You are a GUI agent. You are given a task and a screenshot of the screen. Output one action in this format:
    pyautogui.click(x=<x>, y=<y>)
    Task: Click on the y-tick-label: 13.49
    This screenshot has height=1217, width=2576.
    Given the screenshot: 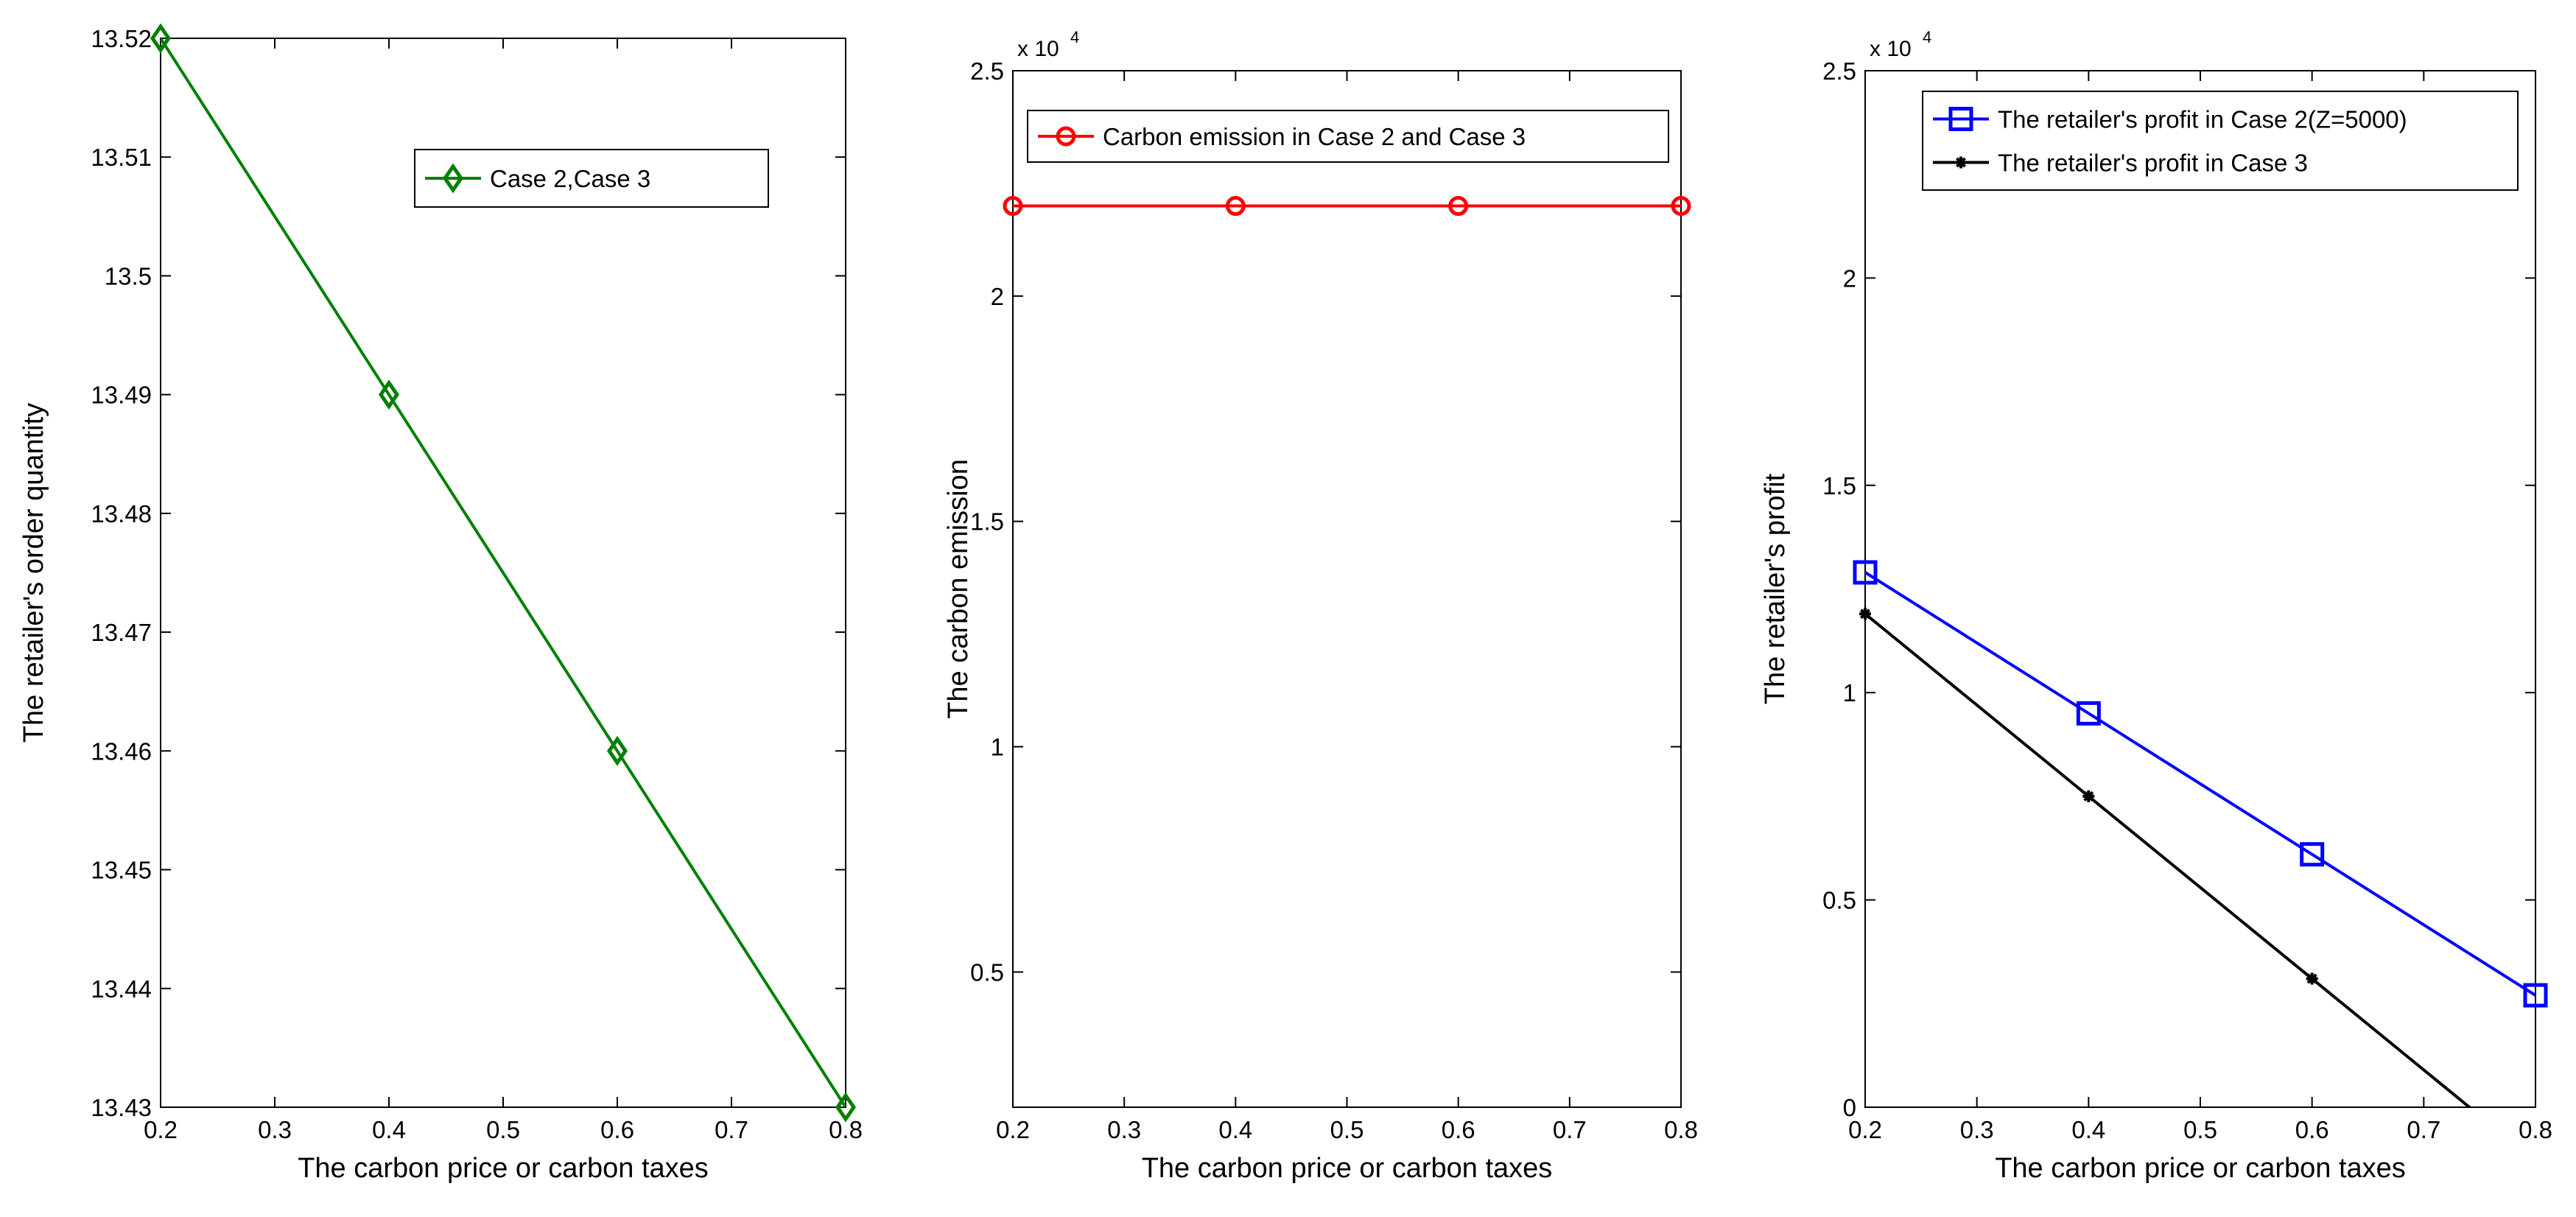 What is the action you would take?
    pyautogui.click(x=121, y=396)
    